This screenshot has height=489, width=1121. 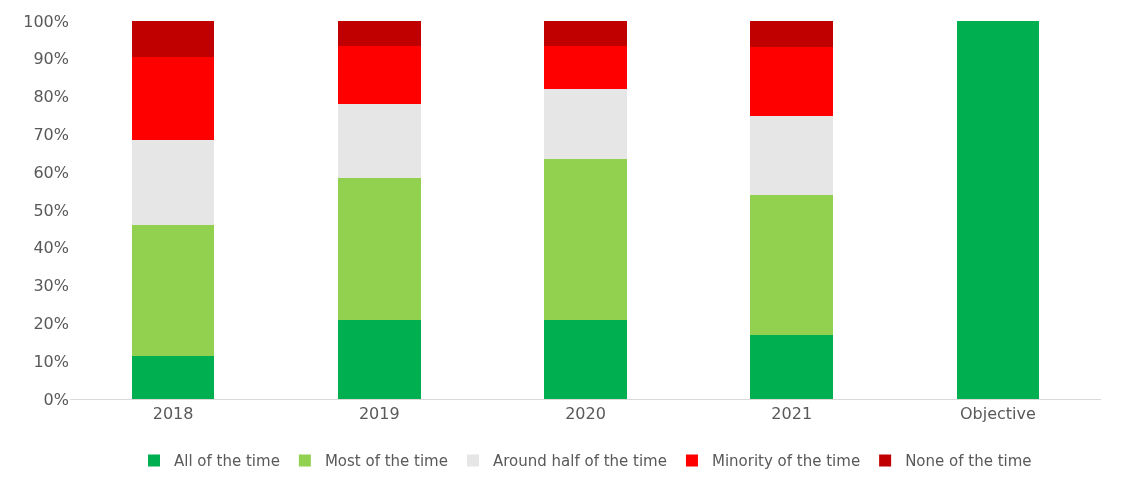 What do you see at coordinates (51, 248) in the screenshot?
I see `y-tick-label: 40%` at bounding box center [51, 248].